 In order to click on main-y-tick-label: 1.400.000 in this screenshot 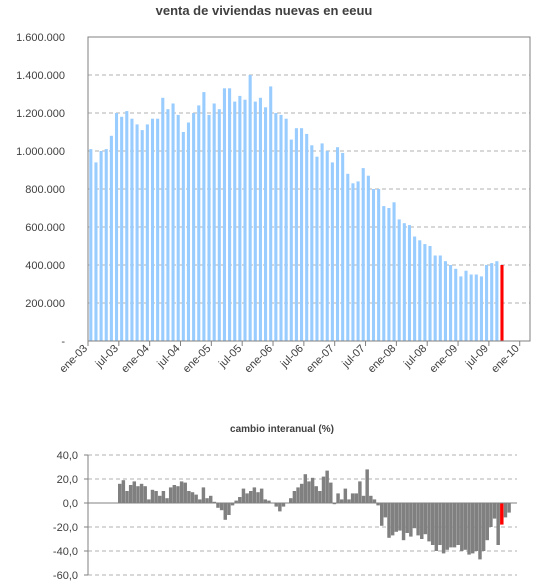, I will do `click(40, 76)`.